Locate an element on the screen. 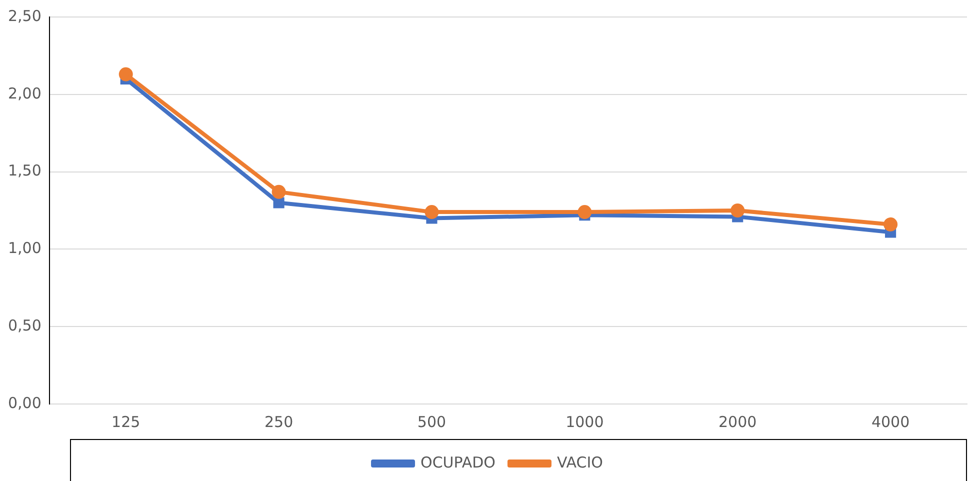 The image size is (976, 481). y-tick-label: 2,00 is located at coordinates (25, 93).